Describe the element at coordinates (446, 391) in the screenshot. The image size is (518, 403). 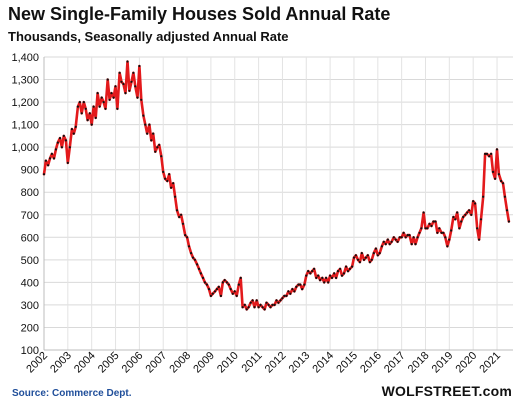
I see `watermark-brand: WOLFSTREET.com` at that location.